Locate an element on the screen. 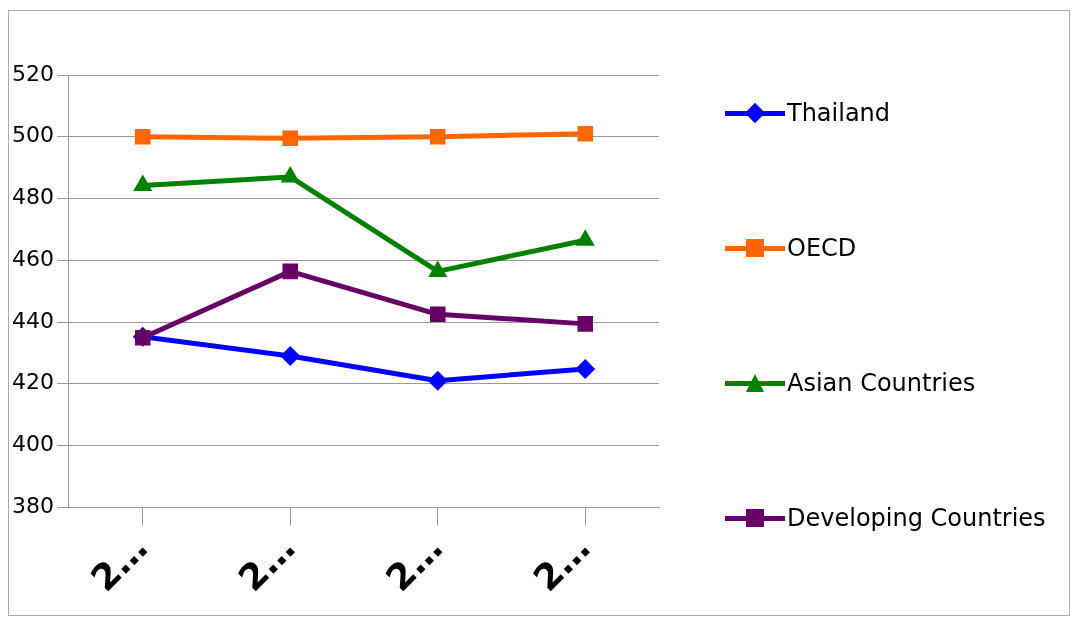  y-tick-label: 420 is located at coordinates (32, 382).